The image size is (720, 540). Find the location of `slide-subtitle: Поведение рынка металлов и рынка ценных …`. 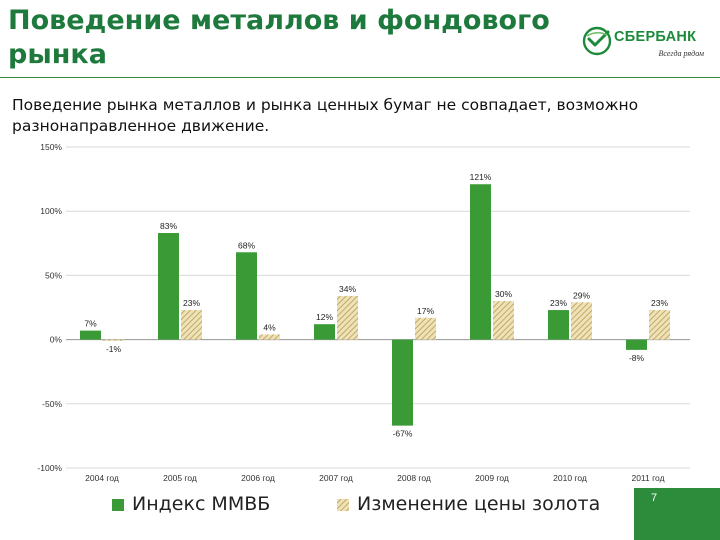

slide-subtitle: Поведение рынка металлов и рынка ценных … is located at coordinates (325, 115).